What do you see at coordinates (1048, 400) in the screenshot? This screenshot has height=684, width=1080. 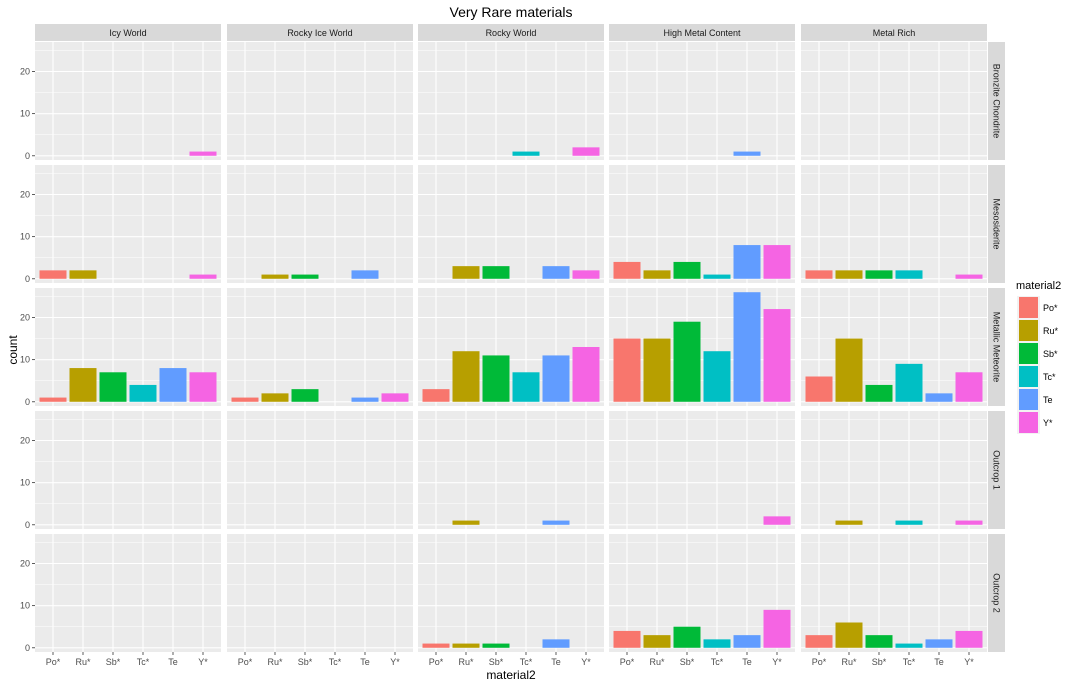 I see `legend-label: Te` at bounding box center [1048, 400].